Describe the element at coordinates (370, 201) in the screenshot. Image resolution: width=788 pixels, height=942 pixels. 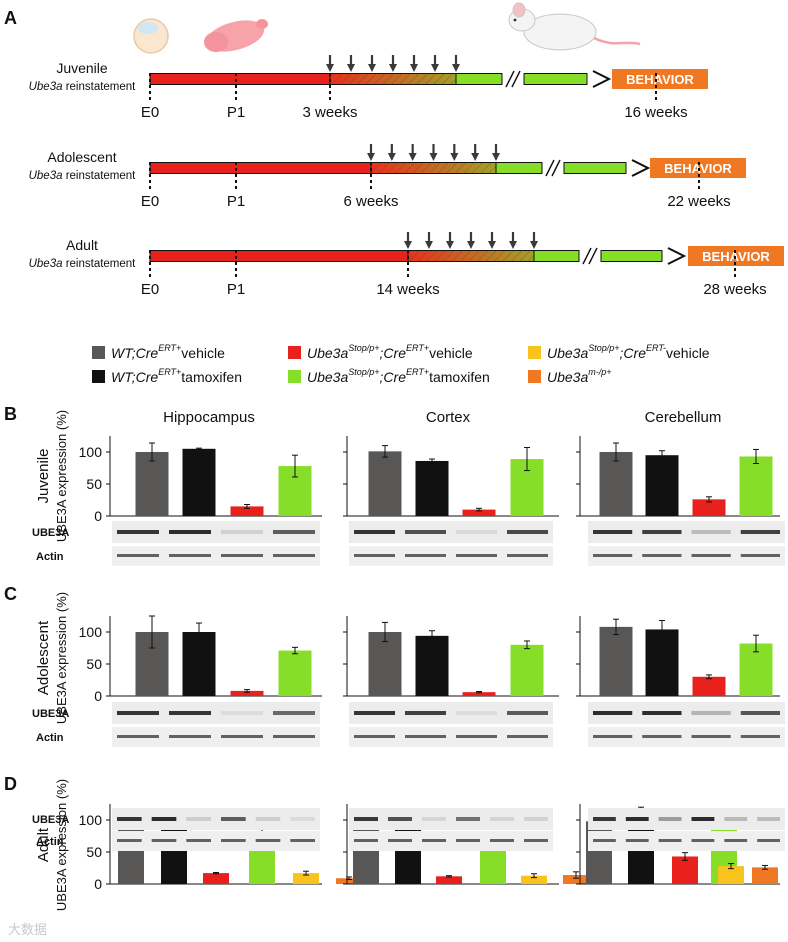
I see `timepoint-label: 6 weeks` at that location.